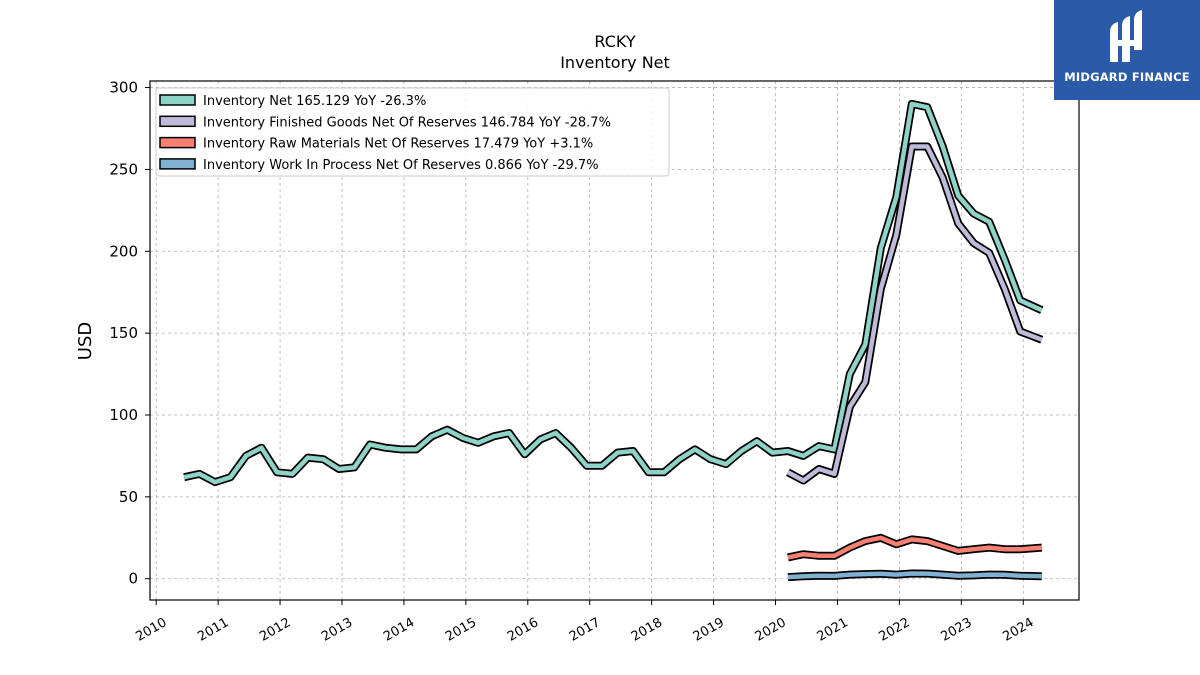 This screenshot has width=1200, height=675. What do you see at coordinates (833, 630) in the screenshot?
I see `x-tick-label: 2021` at bounding box center [833, 630].